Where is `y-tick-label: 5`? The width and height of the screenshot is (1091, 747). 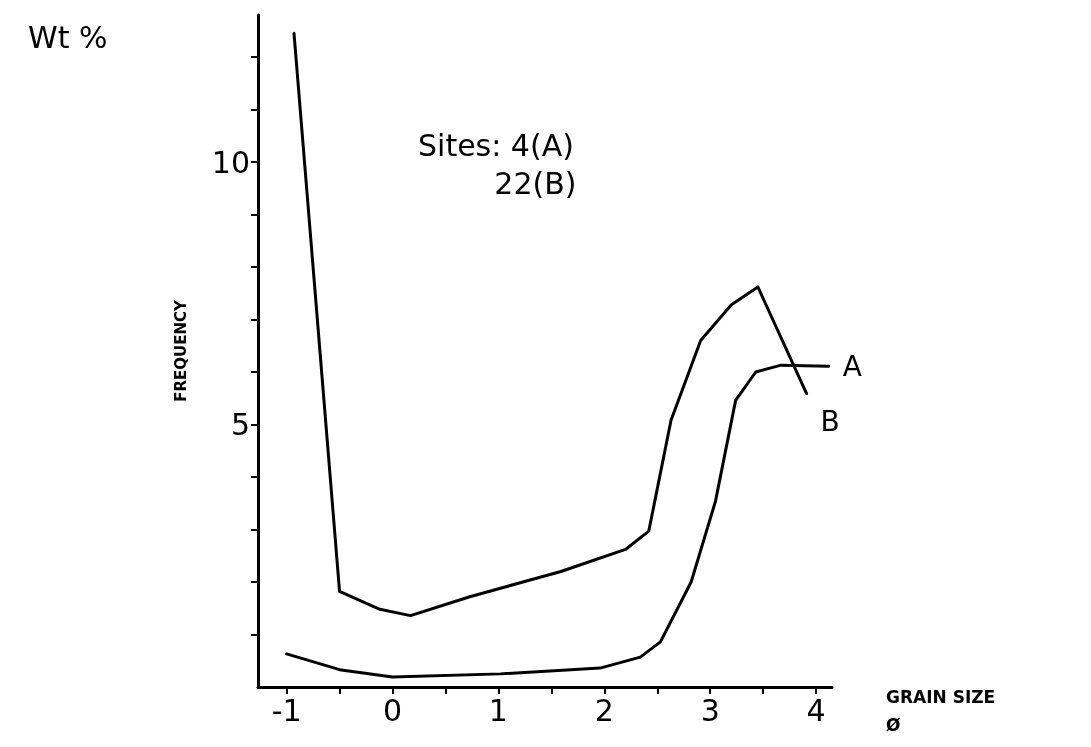
y-tick-label: 5 is located at coordinates (240, 424).